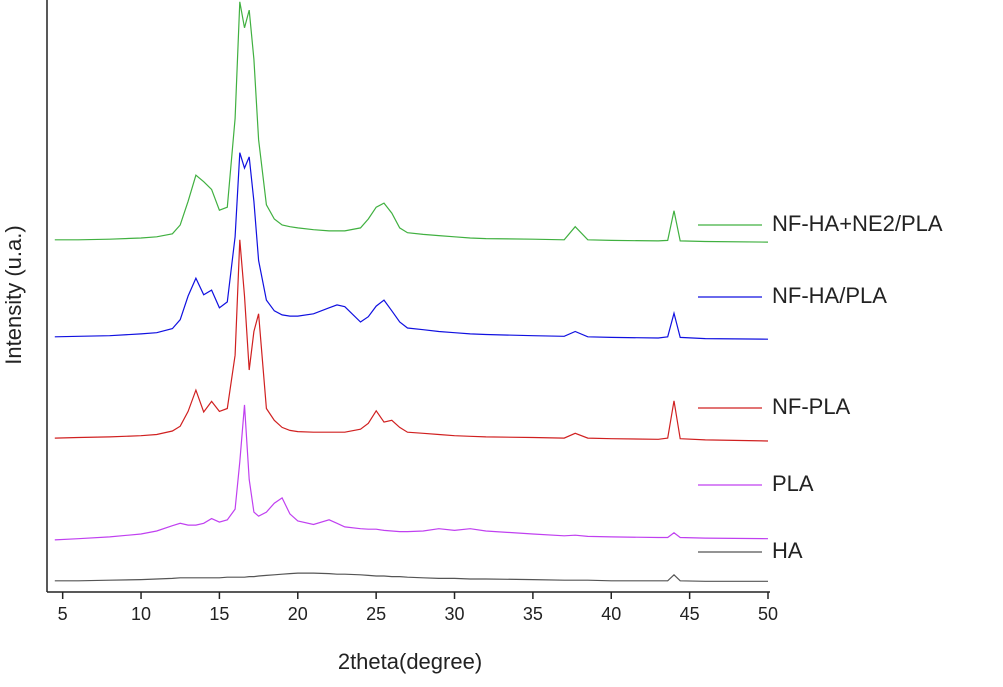  What do you see at coordinates (13, 294) in the screenshot?
I see `y-axis-label: Intensity (u.a.)` at bounding box center [13, 294].